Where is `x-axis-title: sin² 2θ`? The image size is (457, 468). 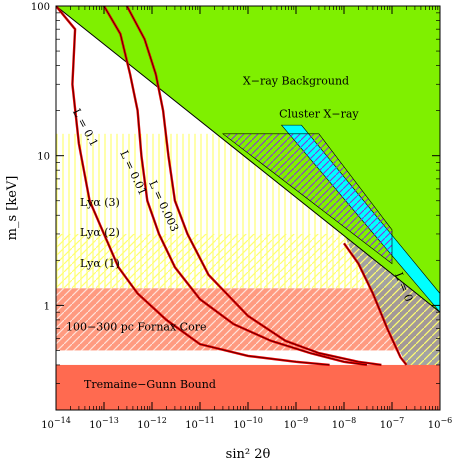
x-axis-title: sin² 2θ is located at coordinates (248, 454).